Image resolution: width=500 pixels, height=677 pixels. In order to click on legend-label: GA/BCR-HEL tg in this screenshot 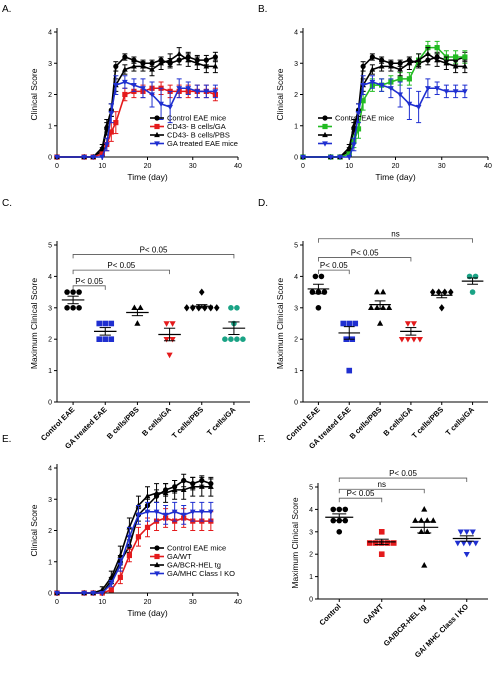, I will do `click(194, 565)`.